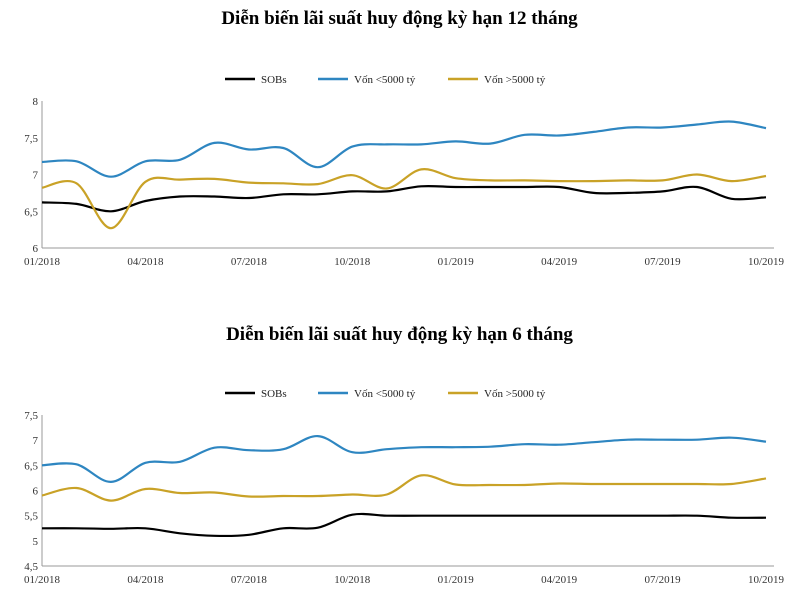 This screenshot has width=799, height=602. Describe the element at coordinates (36, 542) in the screenshot. I see `y-tick-label: 5` at that location.